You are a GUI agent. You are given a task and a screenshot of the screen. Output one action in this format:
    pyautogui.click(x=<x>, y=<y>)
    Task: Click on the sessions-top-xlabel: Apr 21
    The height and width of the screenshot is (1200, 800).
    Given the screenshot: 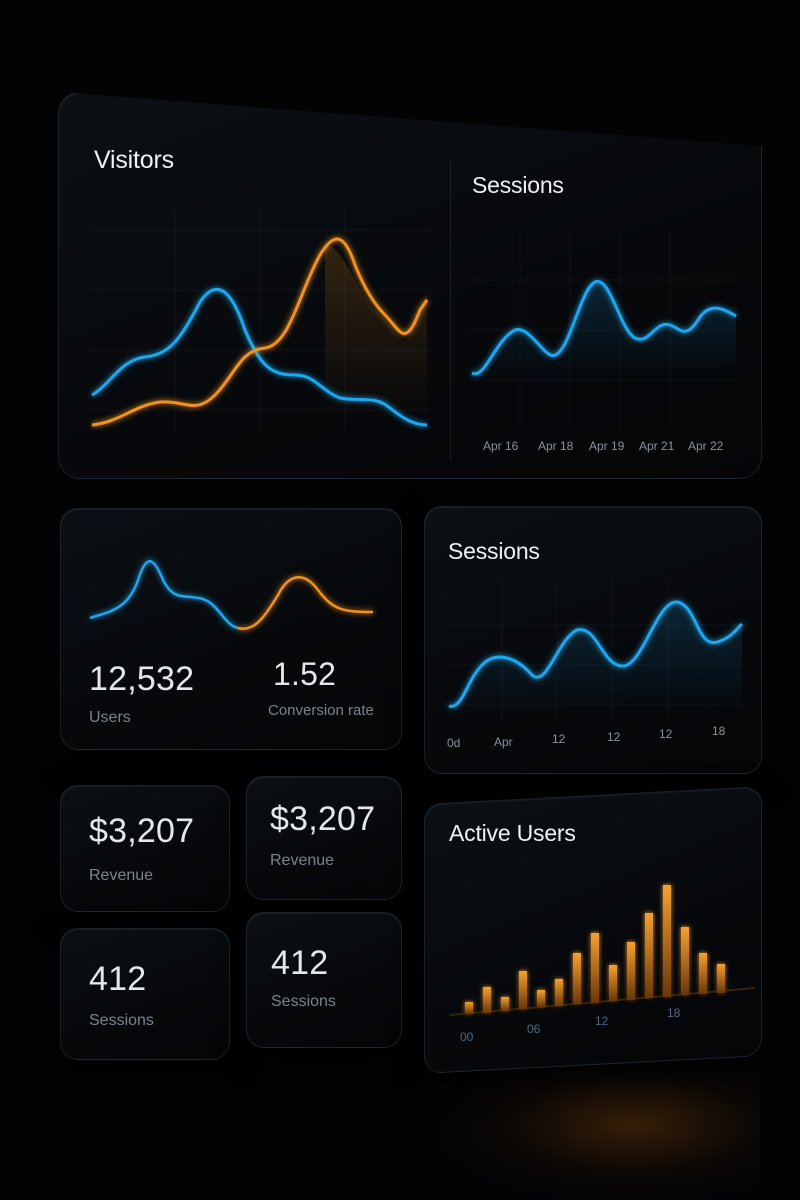 What is the action you would take?
    pyautogui.click(x=657, y=446)
    